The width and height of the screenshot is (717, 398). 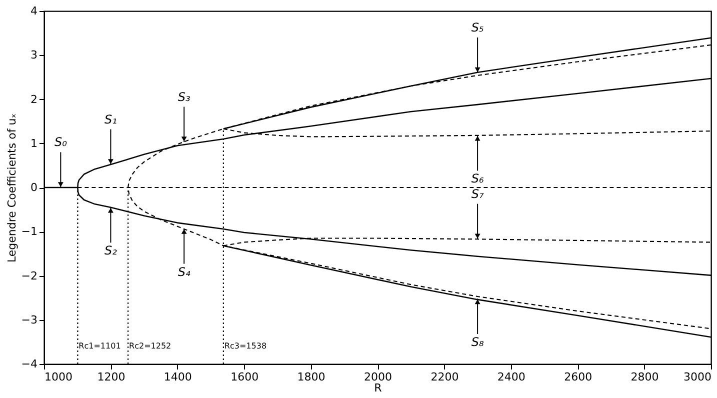 I want to click on y-tick-label: −3, so click(x=29, y=319).